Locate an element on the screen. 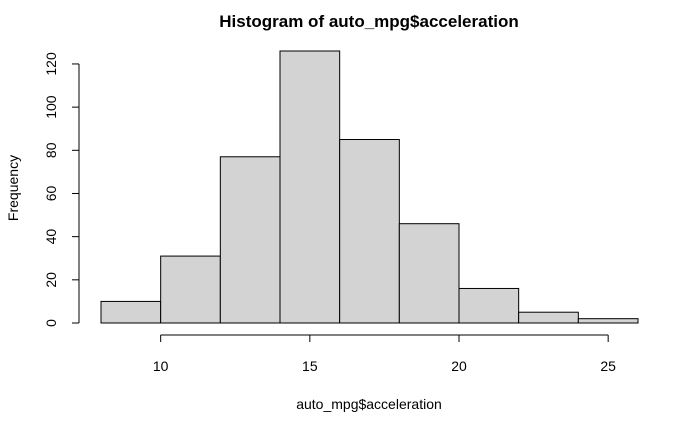  x-tick-label: 10 is located at coordinates (161, 366).